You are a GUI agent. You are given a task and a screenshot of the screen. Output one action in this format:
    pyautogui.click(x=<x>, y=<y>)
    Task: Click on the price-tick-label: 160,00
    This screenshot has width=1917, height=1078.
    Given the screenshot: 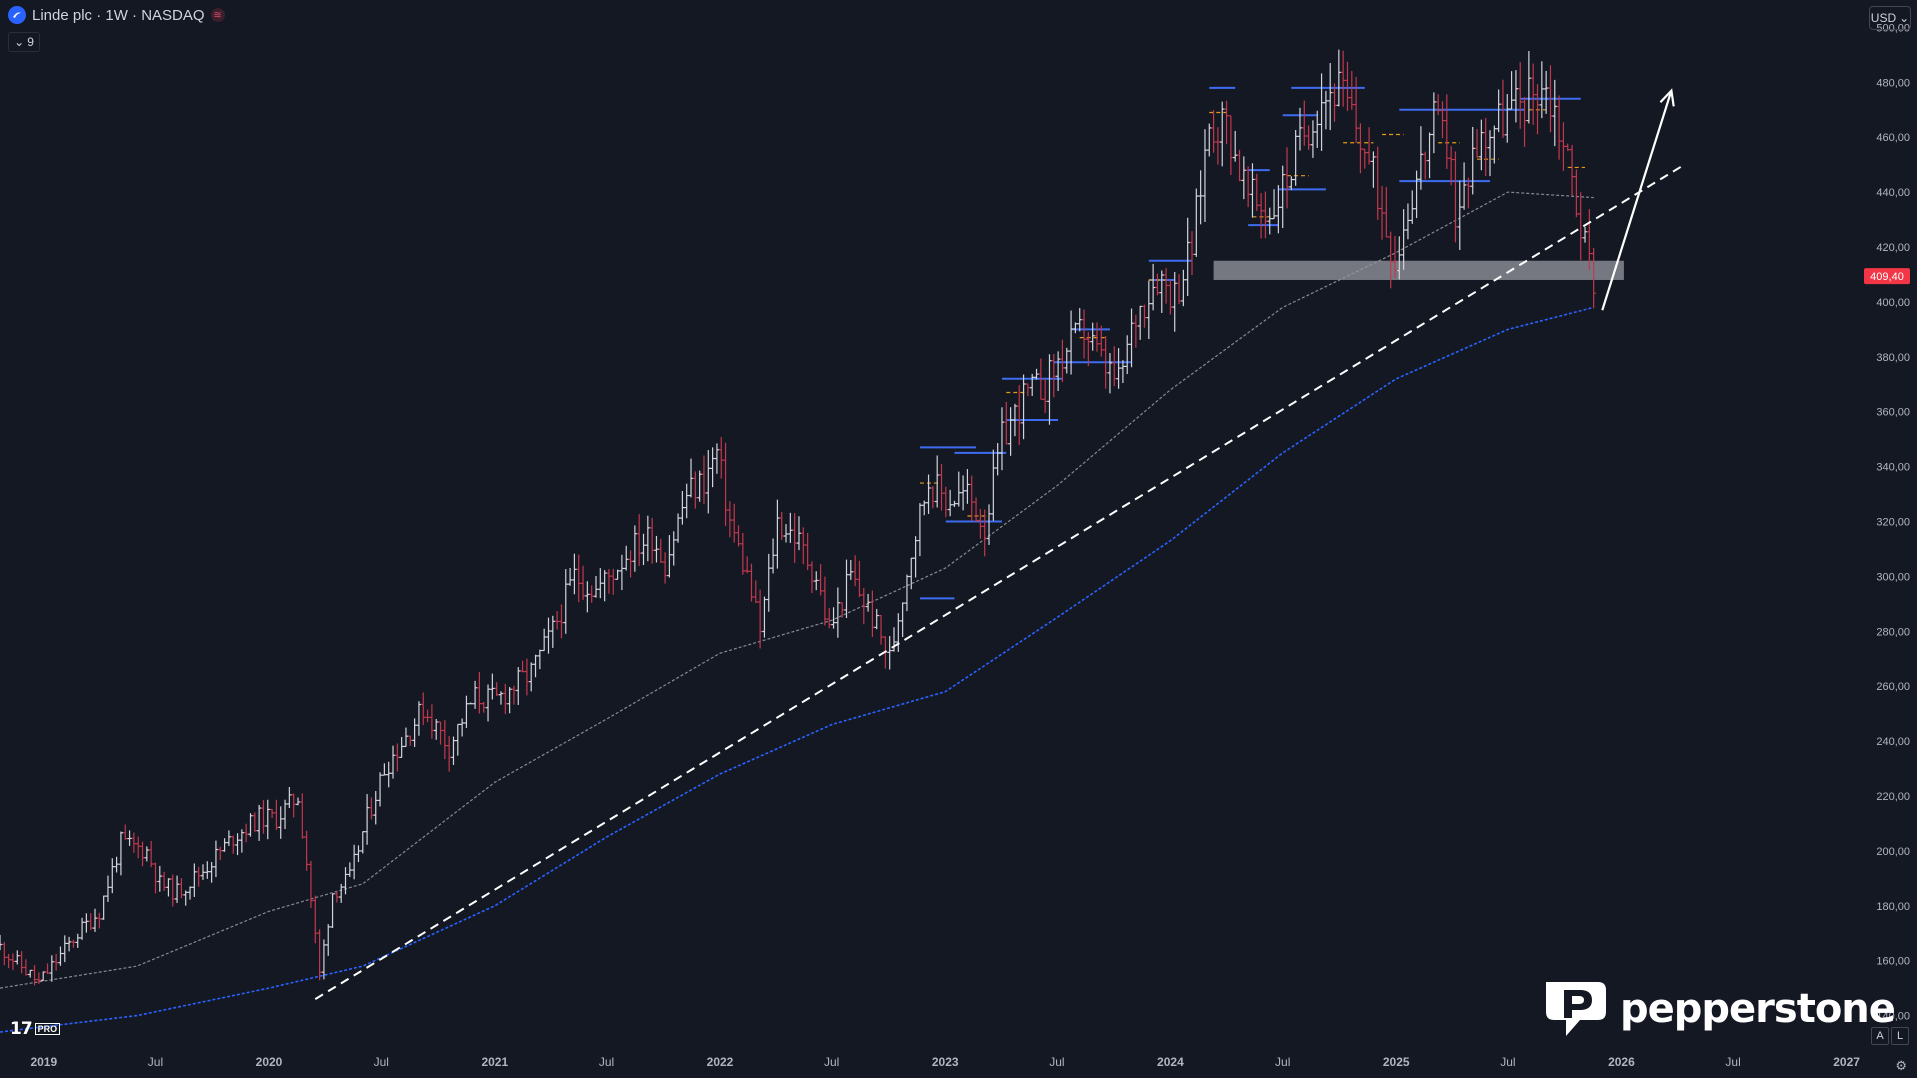 What is the action you would take?
    pyautogui.click(x=1893, y=962)
    